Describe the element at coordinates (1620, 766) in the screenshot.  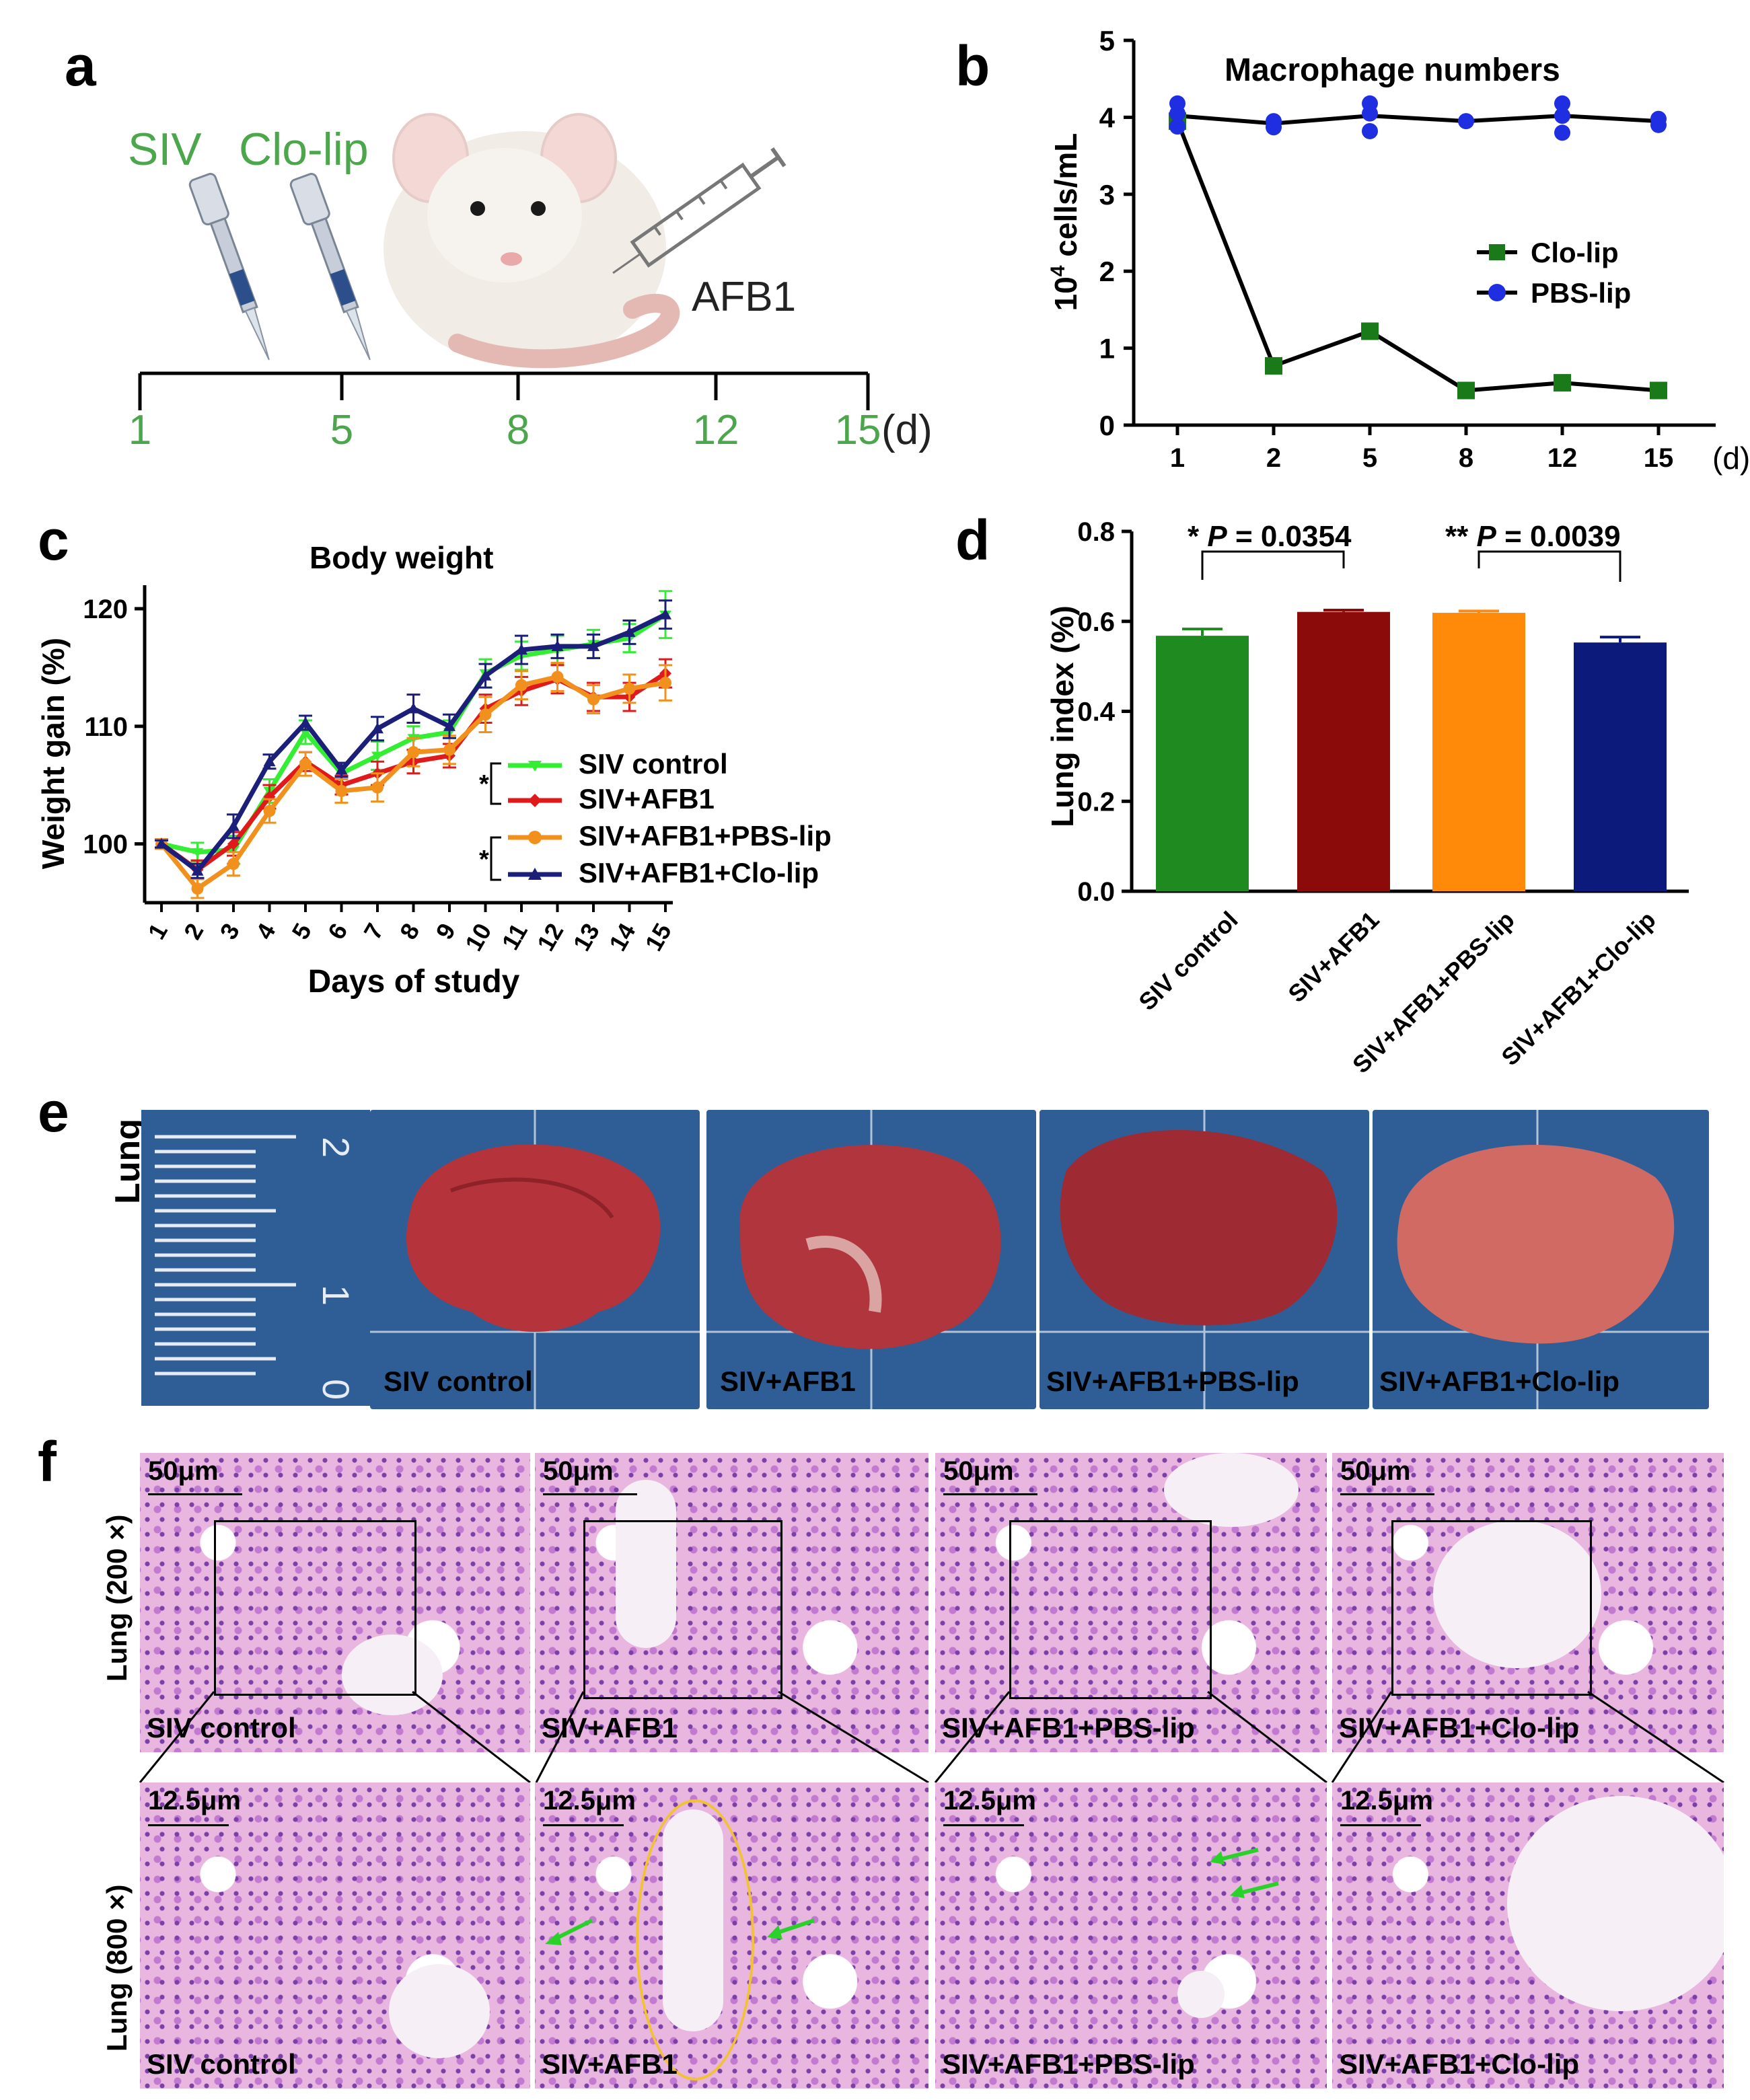
I see `chart-d-bar-afb1-clo-lip` at that location.